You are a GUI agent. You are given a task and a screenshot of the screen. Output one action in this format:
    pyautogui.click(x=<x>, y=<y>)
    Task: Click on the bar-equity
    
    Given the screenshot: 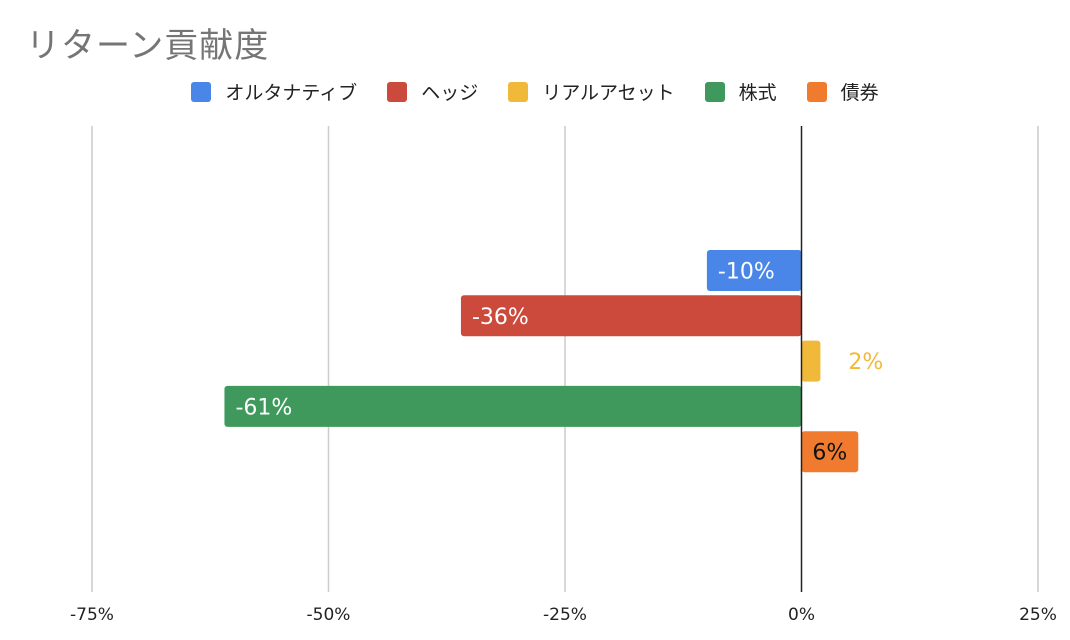 What is the action you would take?
    pyautogui.click(x=513, y=406)
    